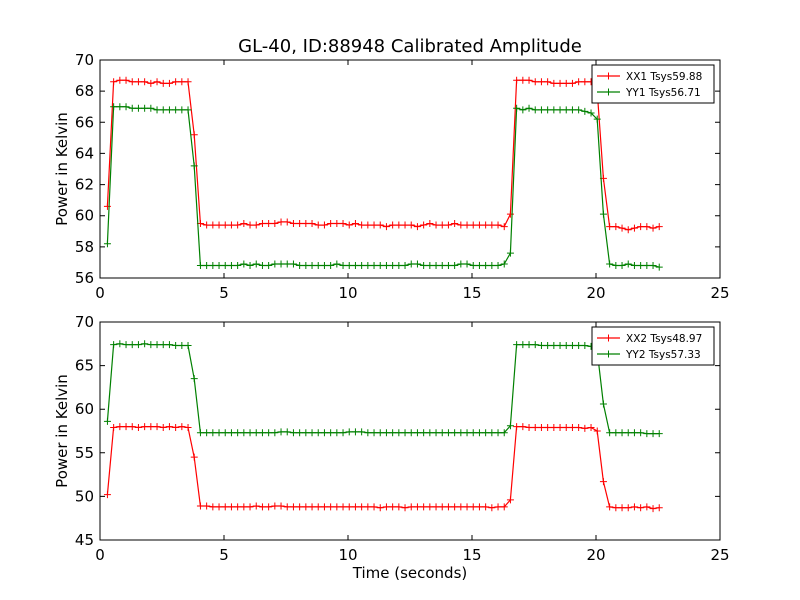 Image resolution: width=800 pixels, height=600 pixels. Describe the element at coordinates (84, 122) in the screenshot. I see `y-tick-label: 66` at that location.